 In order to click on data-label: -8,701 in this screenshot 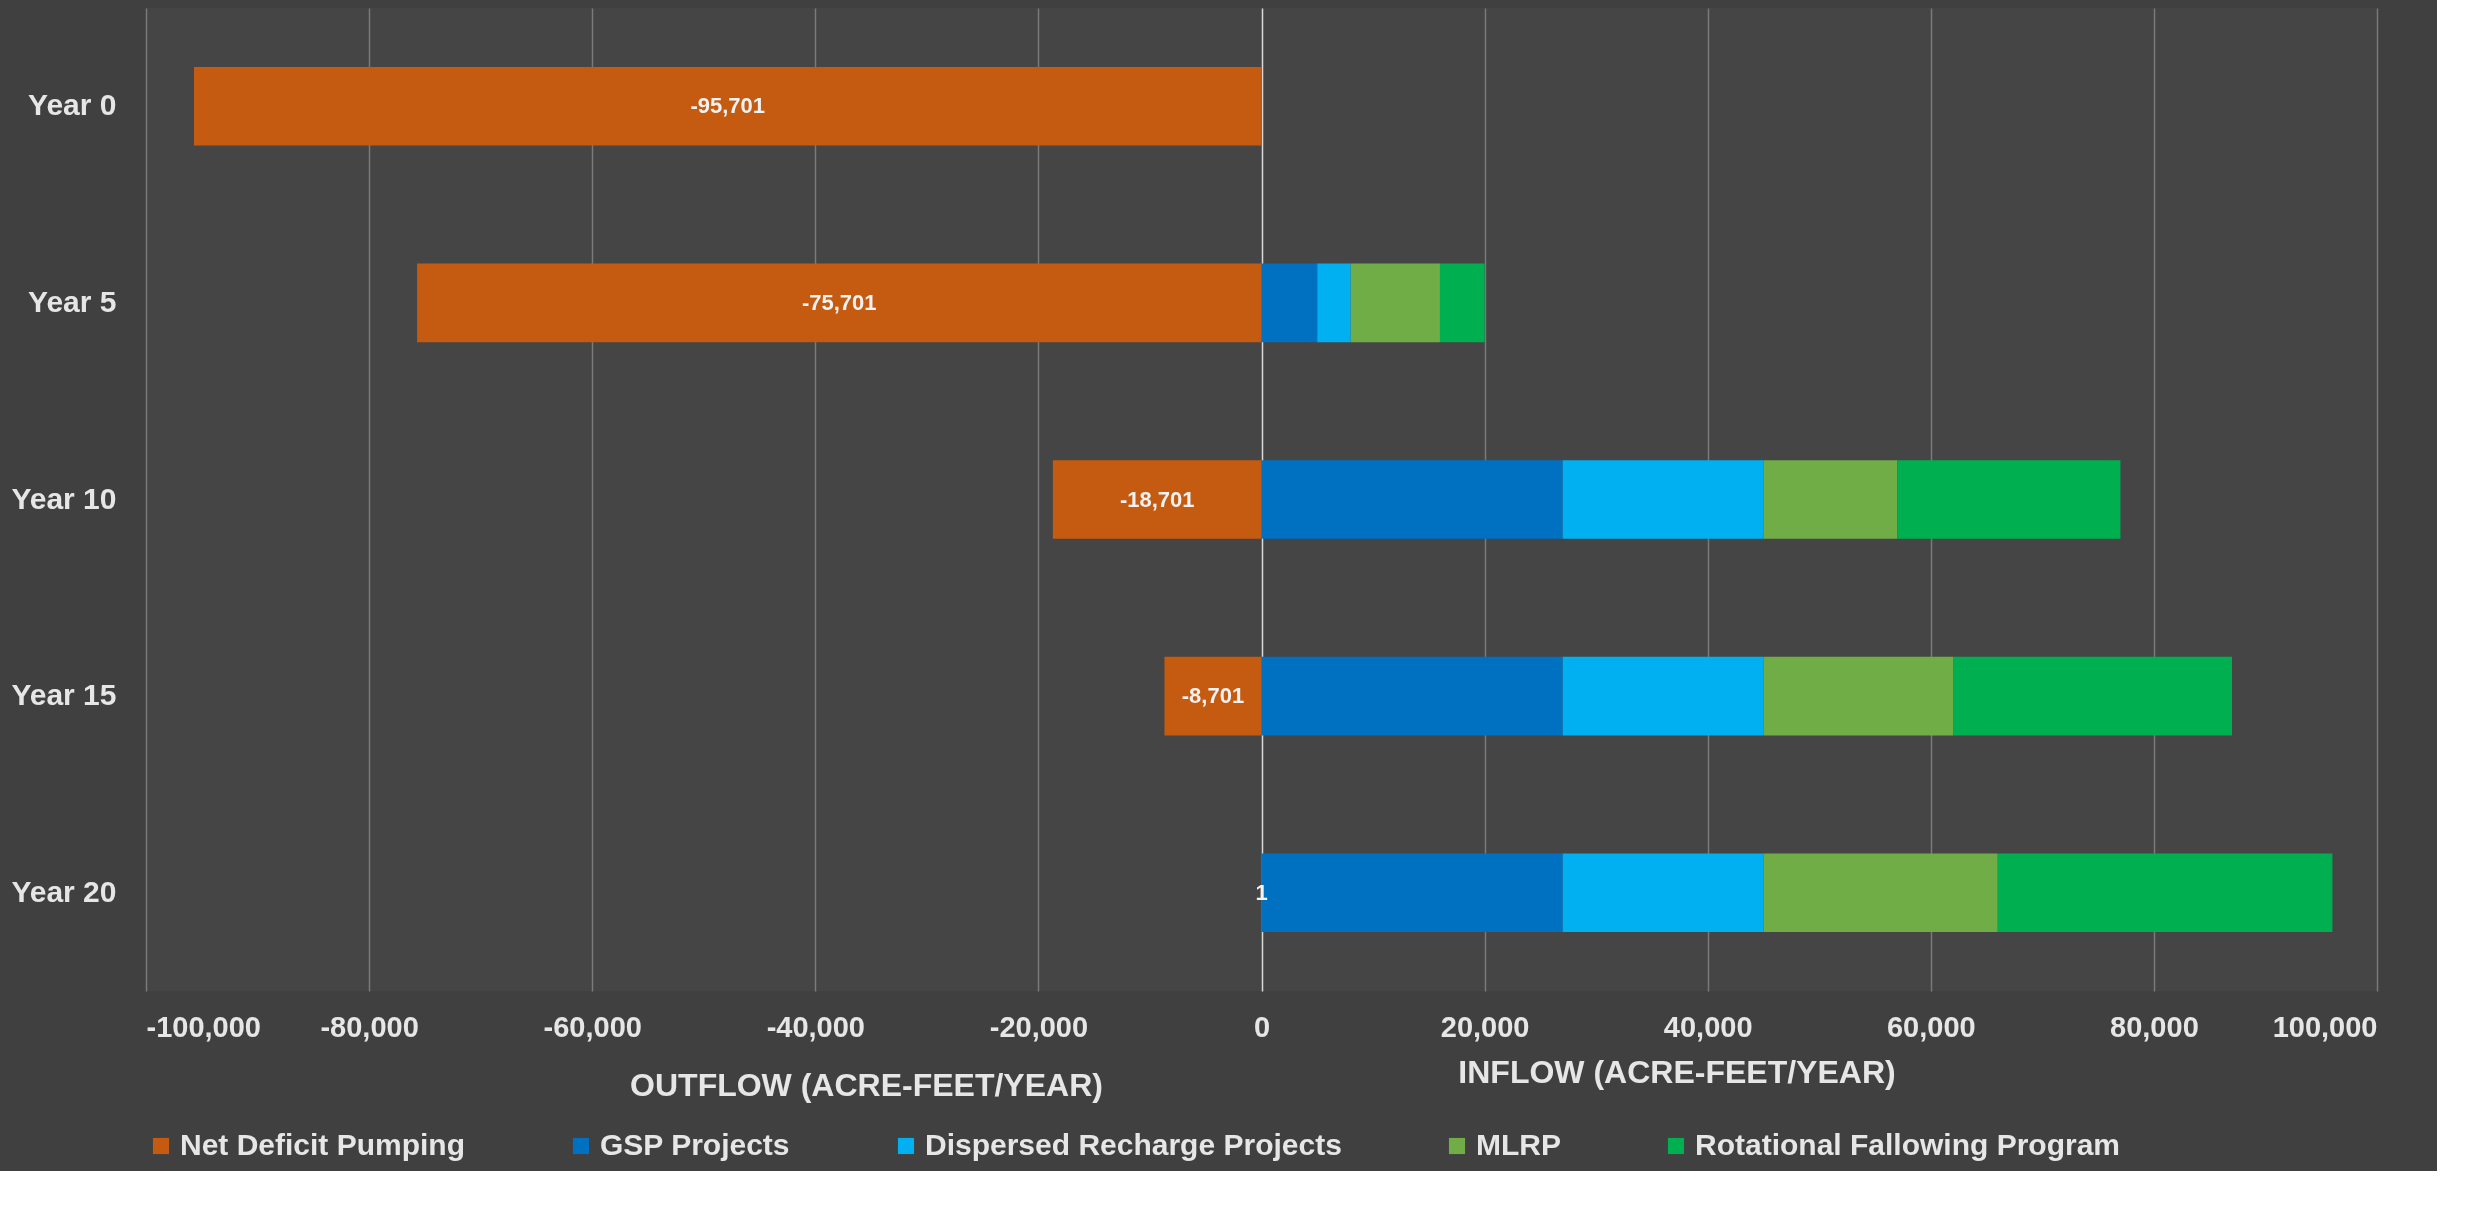, I will do `click(1213, 696)`.